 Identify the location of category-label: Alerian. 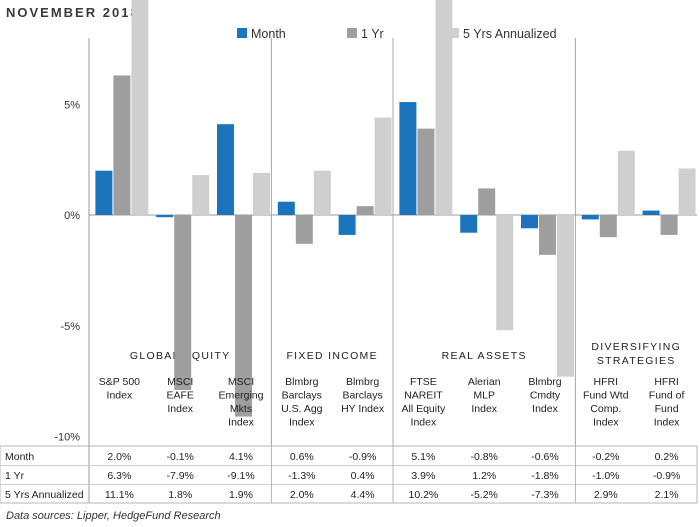
(484, 382).